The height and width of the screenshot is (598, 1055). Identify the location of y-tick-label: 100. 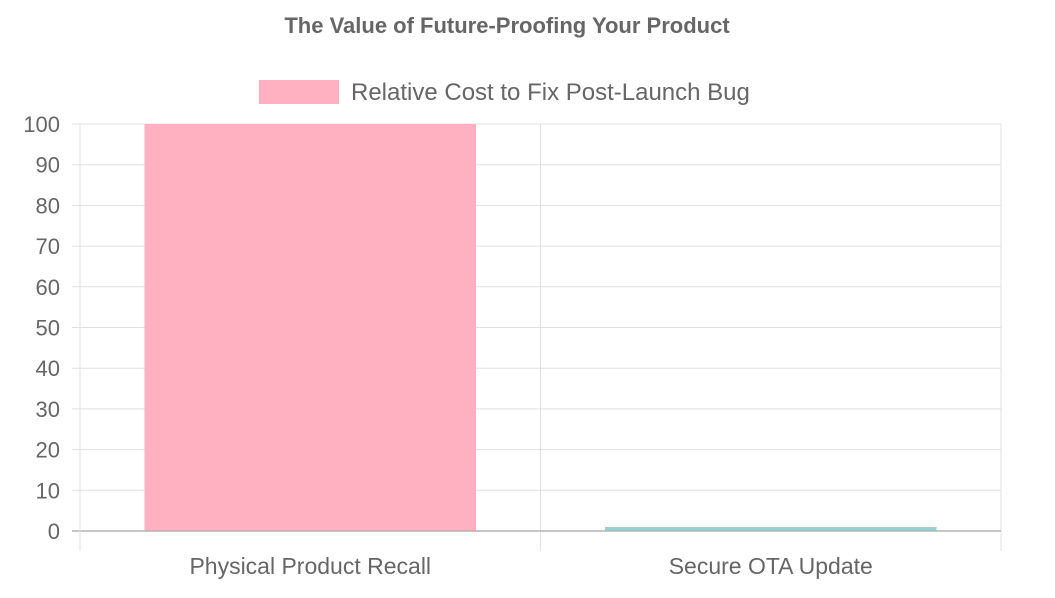
(41, 124).